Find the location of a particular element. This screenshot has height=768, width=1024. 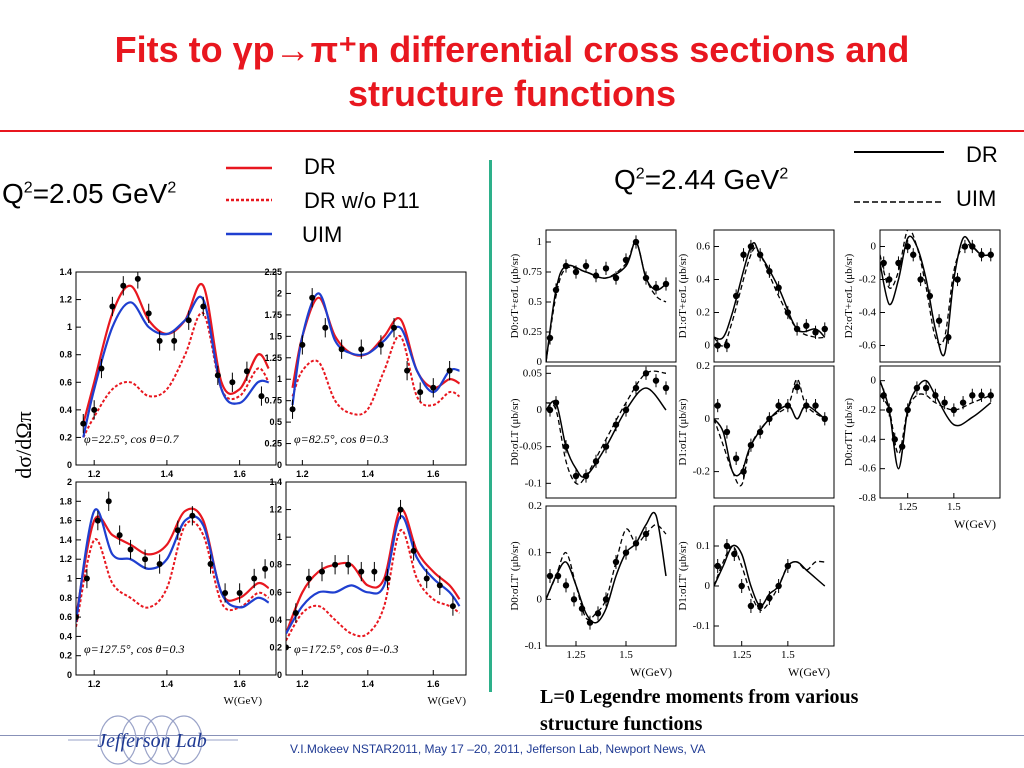

title-line-2: structure functions is located at coordinates (512, 93).